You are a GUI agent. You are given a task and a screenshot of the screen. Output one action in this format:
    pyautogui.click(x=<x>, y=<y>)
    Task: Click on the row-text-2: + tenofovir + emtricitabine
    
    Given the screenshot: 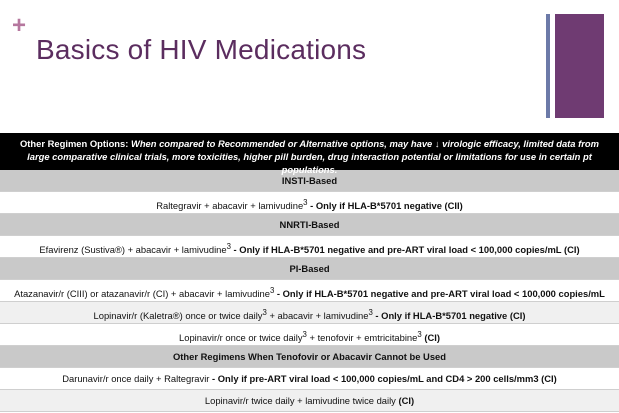 What is the action you would take?
    pyautogui.click(x=362, y=338)
    